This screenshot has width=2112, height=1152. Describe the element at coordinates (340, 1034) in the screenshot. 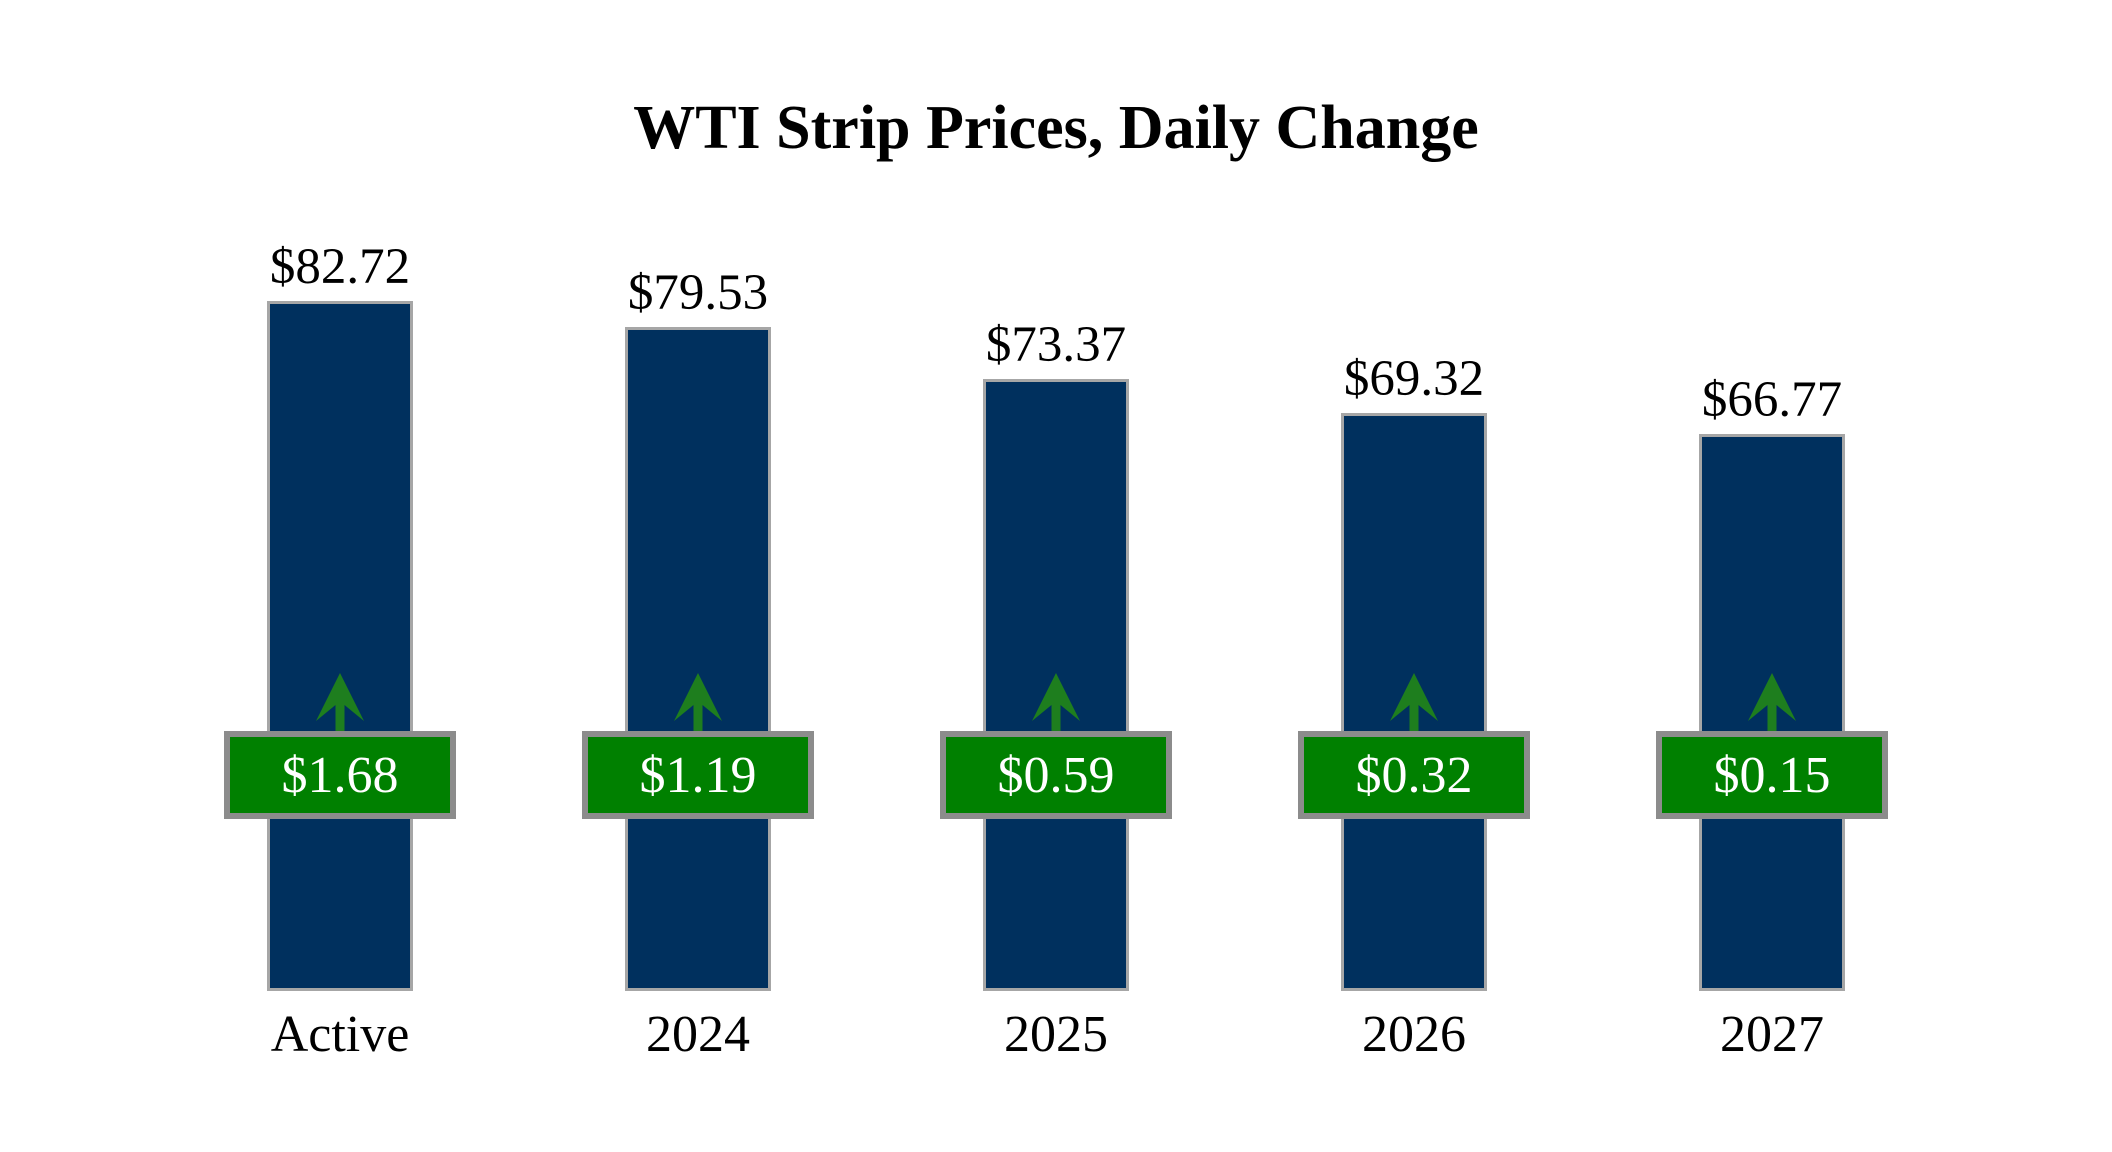

I see `category-label: Active` at that location.